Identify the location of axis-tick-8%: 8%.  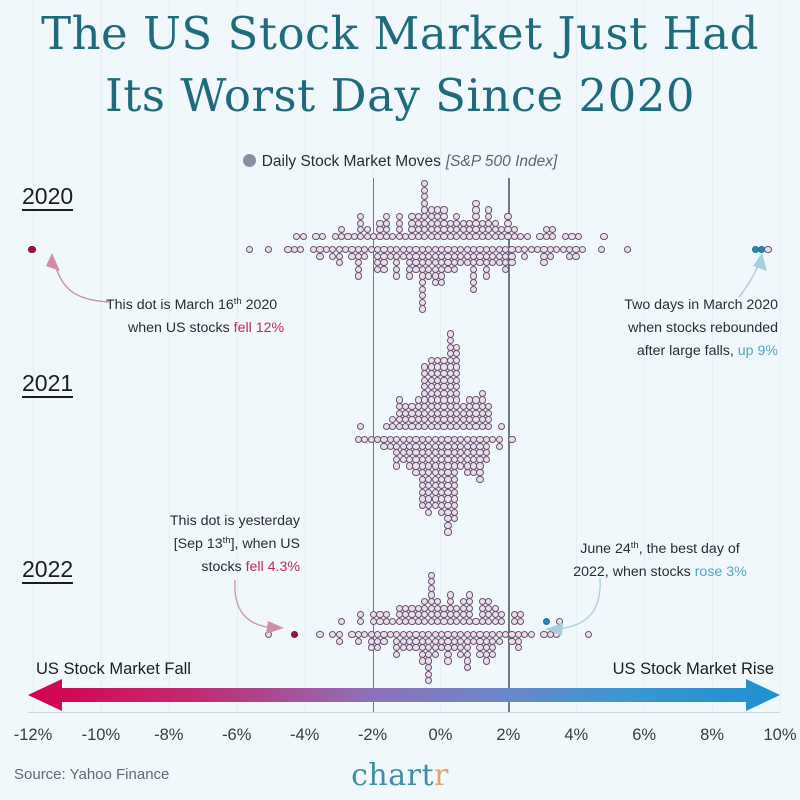
(712, 735).